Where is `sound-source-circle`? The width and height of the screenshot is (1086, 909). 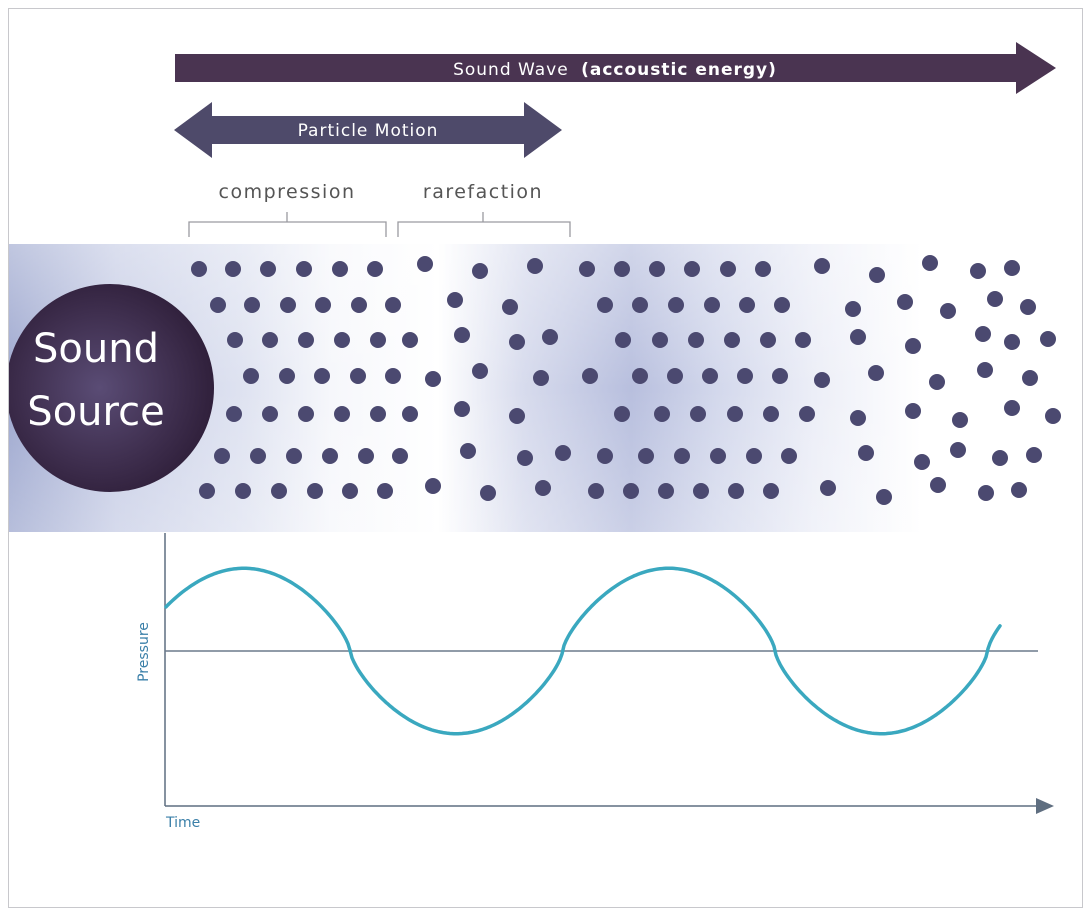 sound-source-circle is located at coordinates (111, 388).